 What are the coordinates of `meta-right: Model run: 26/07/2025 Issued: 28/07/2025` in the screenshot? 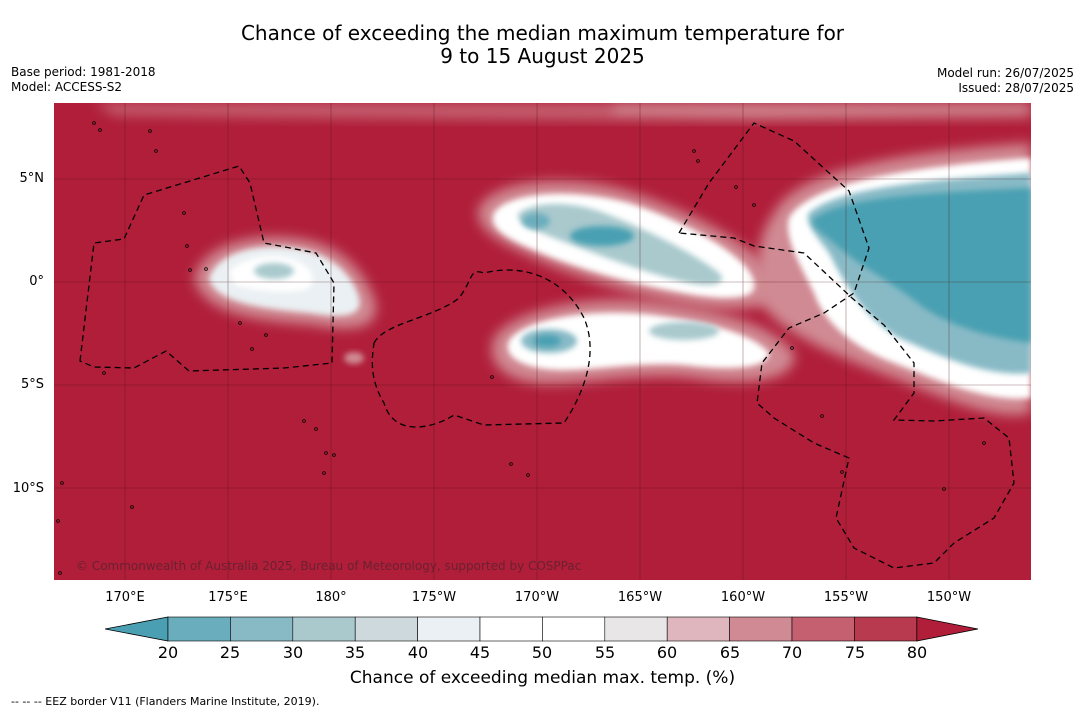 It's located at (1005, 81).